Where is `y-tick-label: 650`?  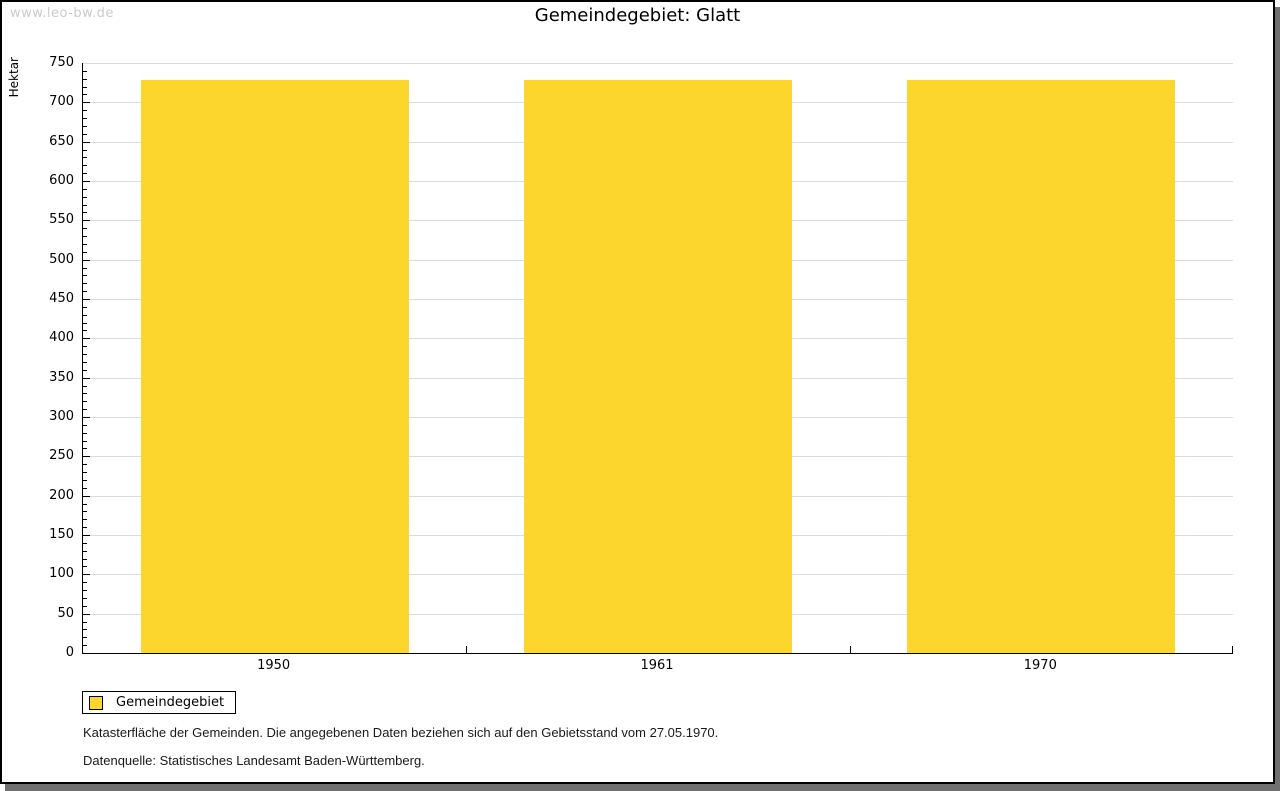 y-tick-label: 650 is located at coordinates (61, 141).